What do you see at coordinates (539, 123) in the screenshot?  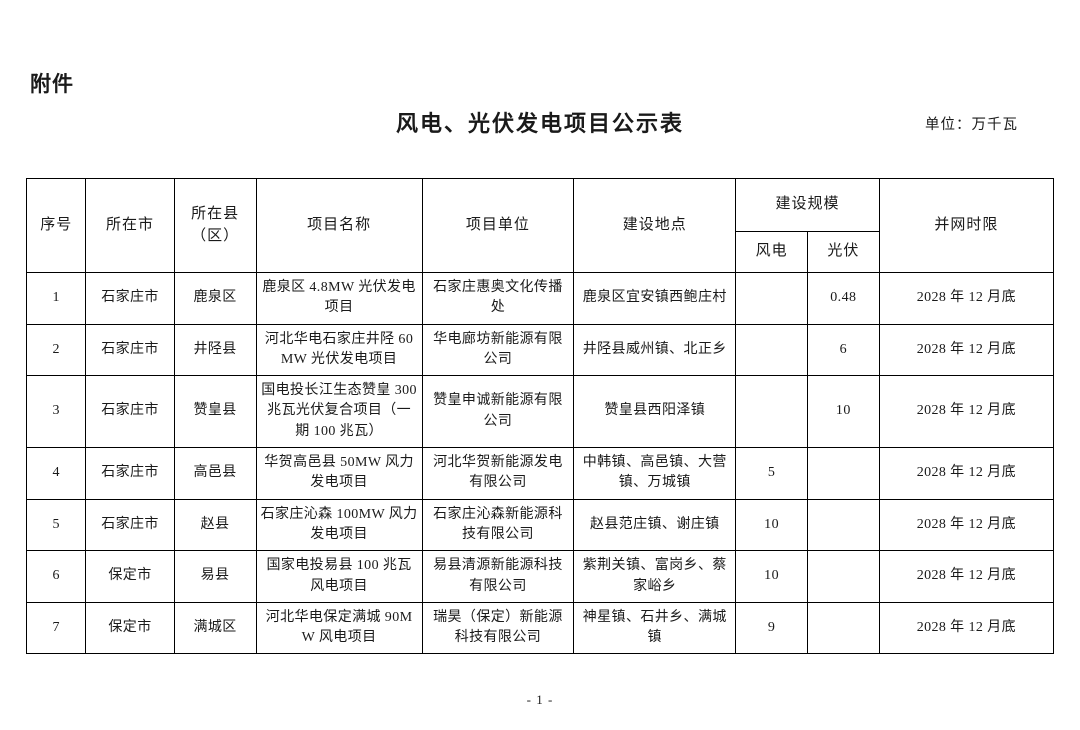 I see `page-title: 风电、光伏发电项目公示表` at bounding box center [539, 123].